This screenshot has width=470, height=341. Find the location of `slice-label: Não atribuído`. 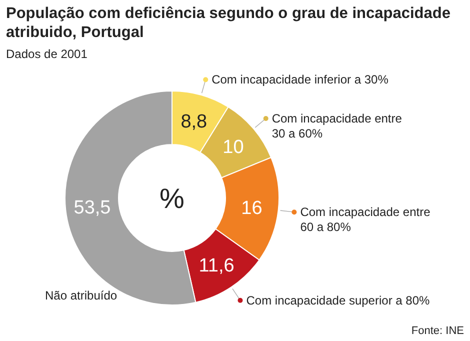

slice-label: Não atribuído is located at coordinates (81, 295).